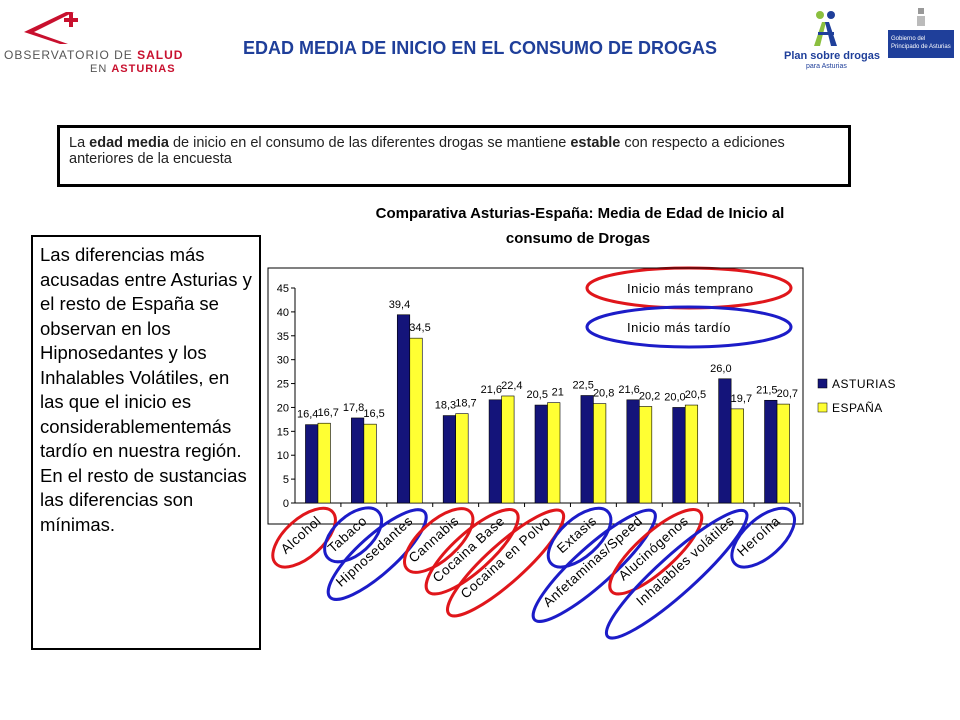  What do you see at coordinates (79, 143) in the screenshot?
I see `info-text-1: La` at bounding box center [79, 143].